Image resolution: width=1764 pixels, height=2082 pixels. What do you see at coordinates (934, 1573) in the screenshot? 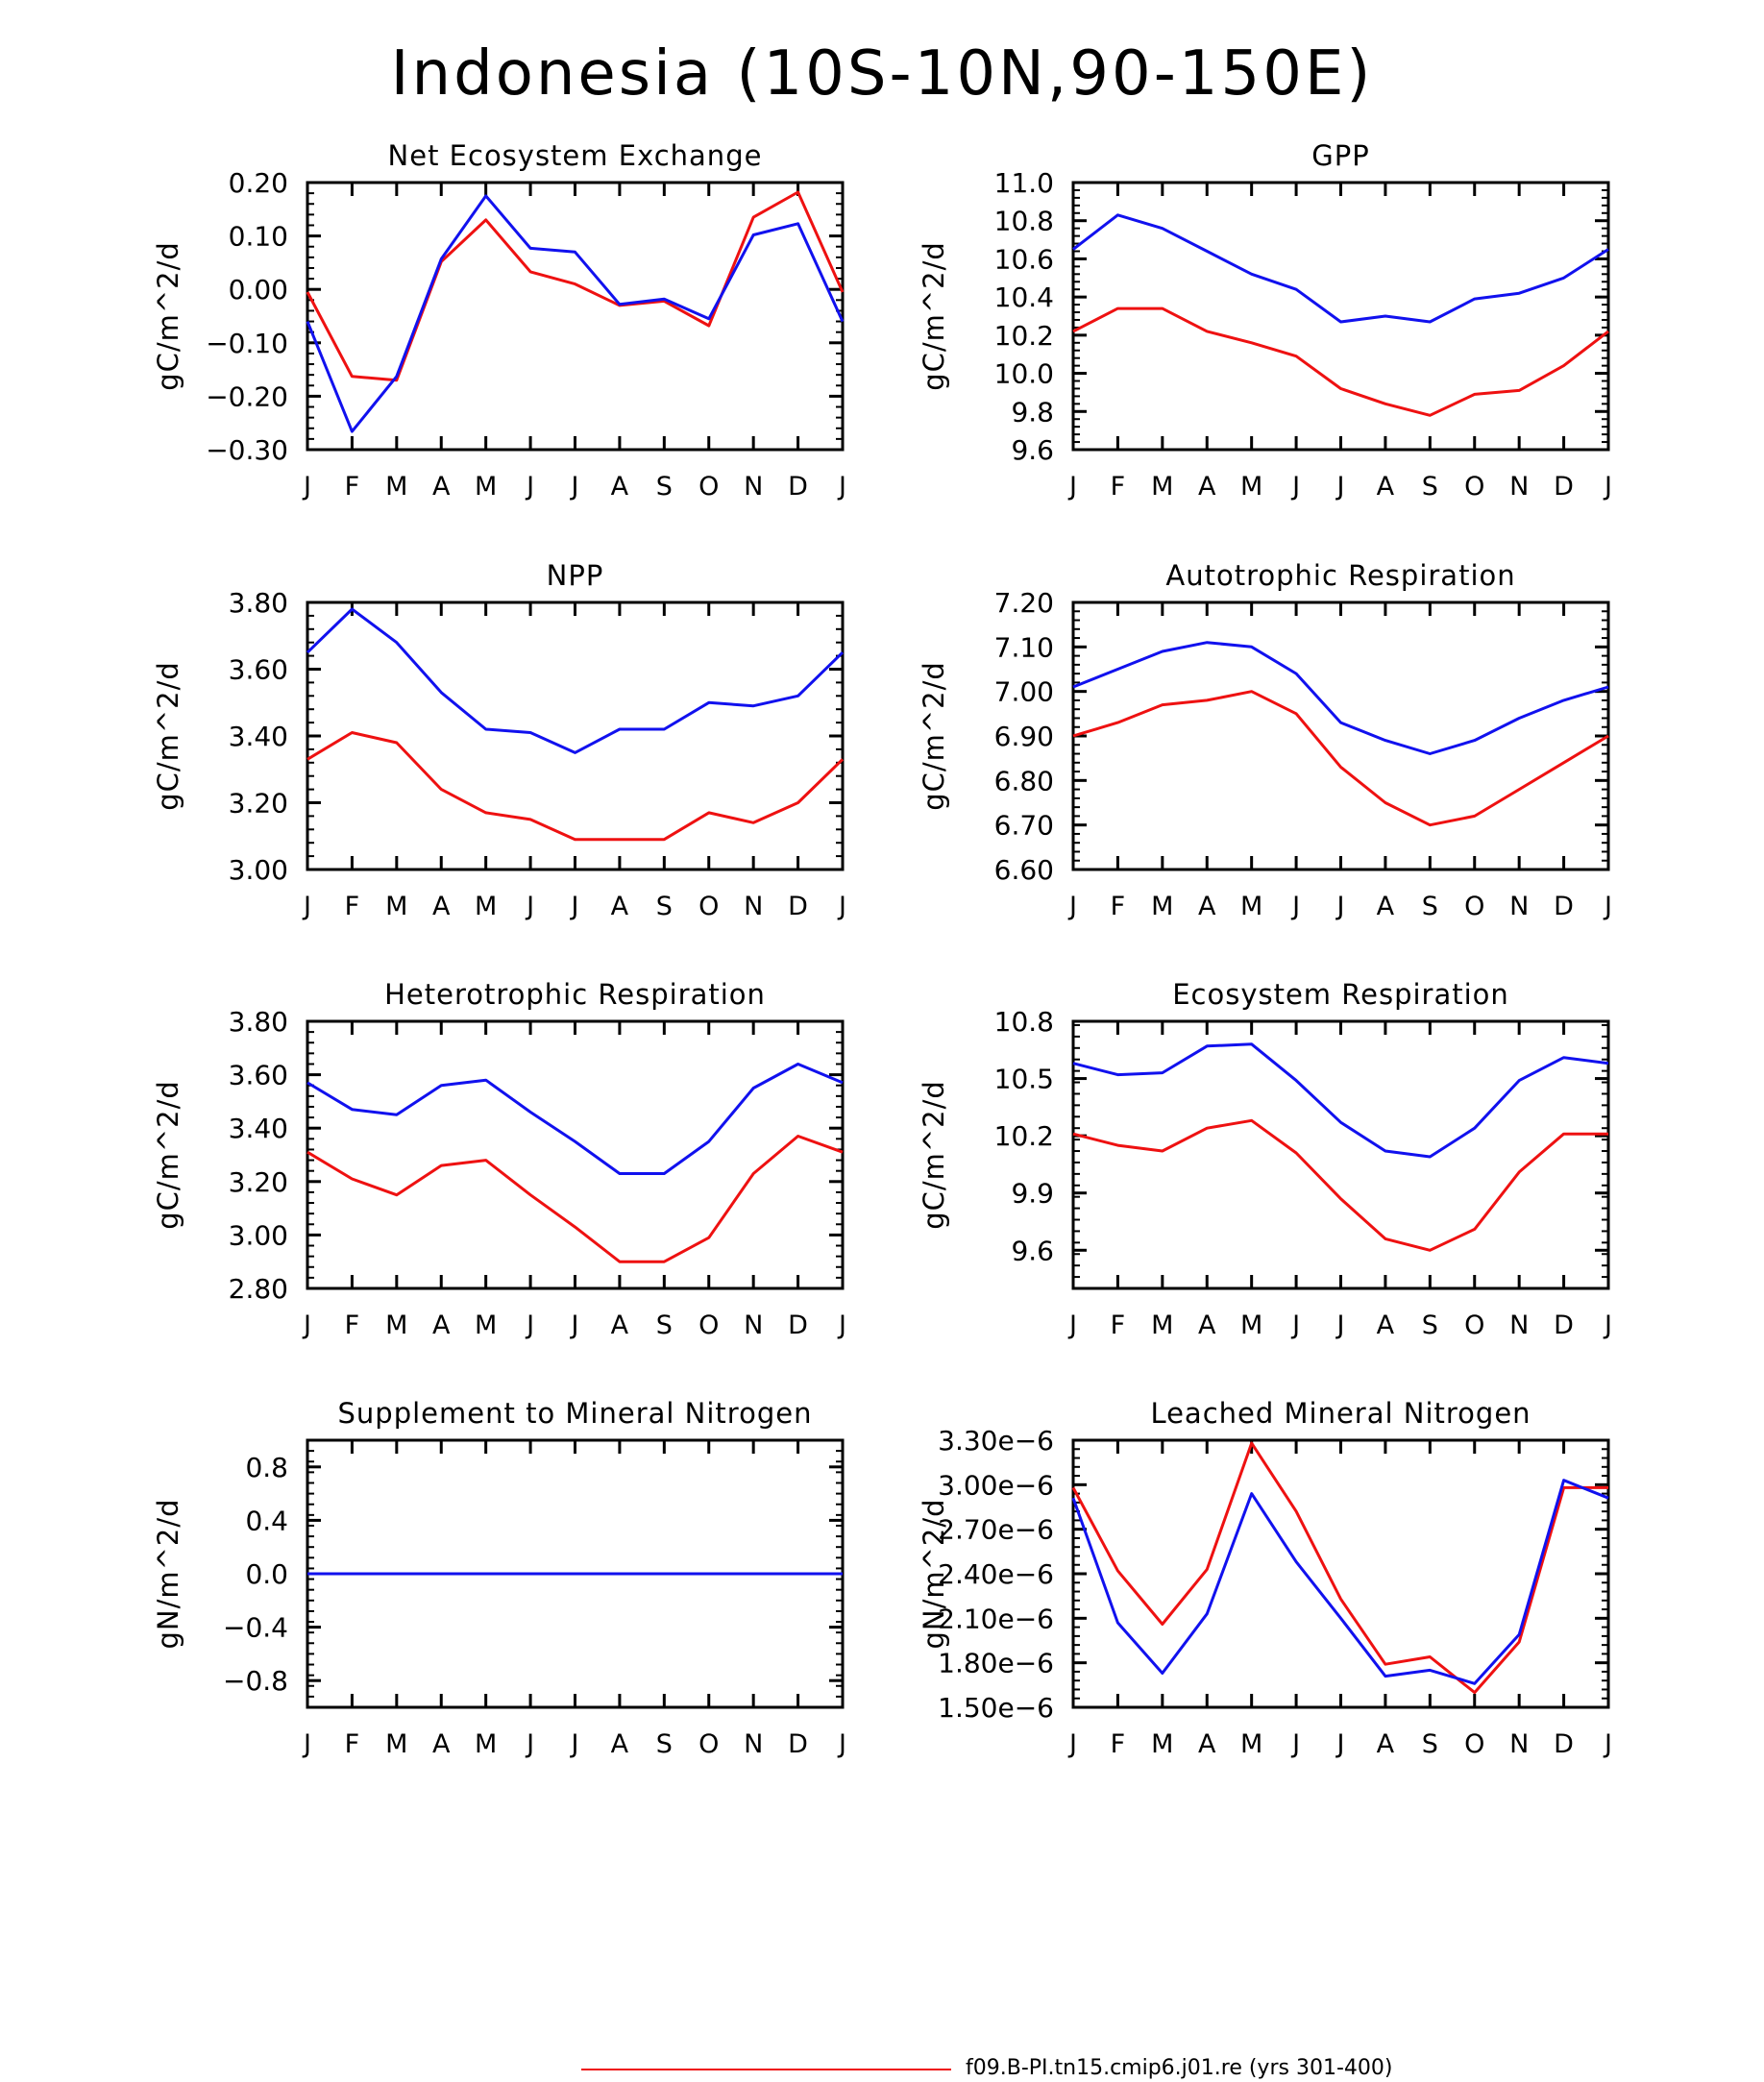
I see `y-axis-label: gN/m^2/d` at bounding box center [934, 1573].